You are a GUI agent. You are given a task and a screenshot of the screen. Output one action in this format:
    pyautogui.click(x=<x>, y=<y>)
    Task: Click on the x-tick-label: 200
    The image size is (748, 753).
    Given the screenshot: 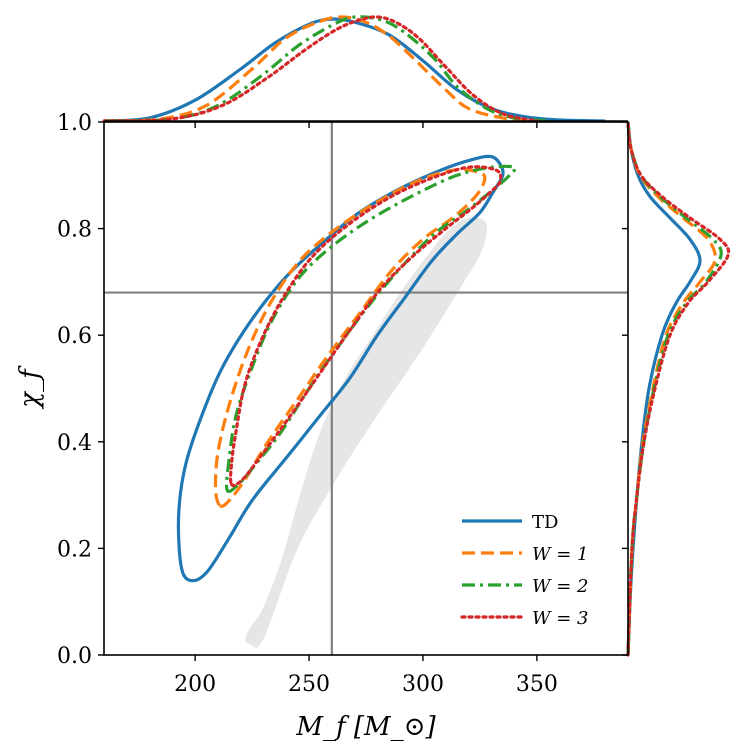 What is the action you would take?
    pyautogui.click(x=195, y=684)
    